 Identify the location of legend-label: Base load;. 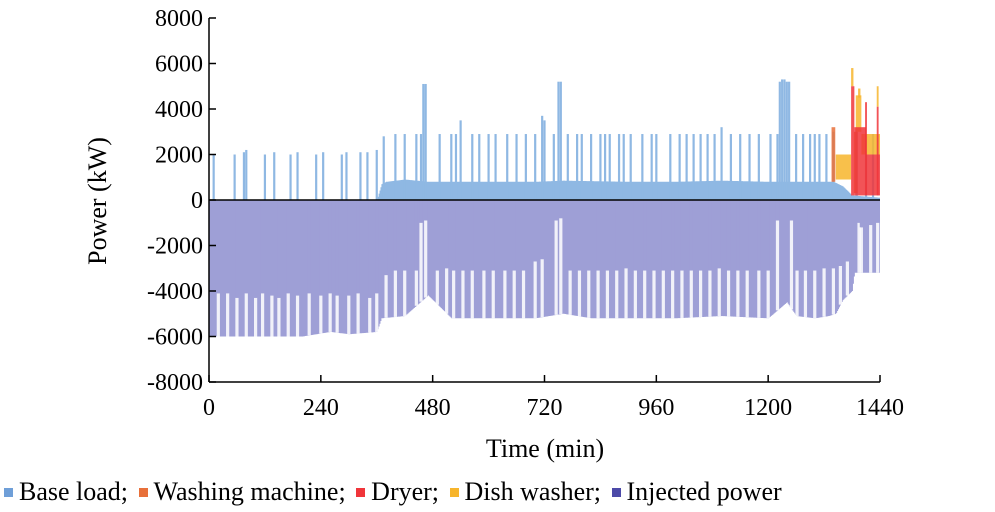
(77, 491).